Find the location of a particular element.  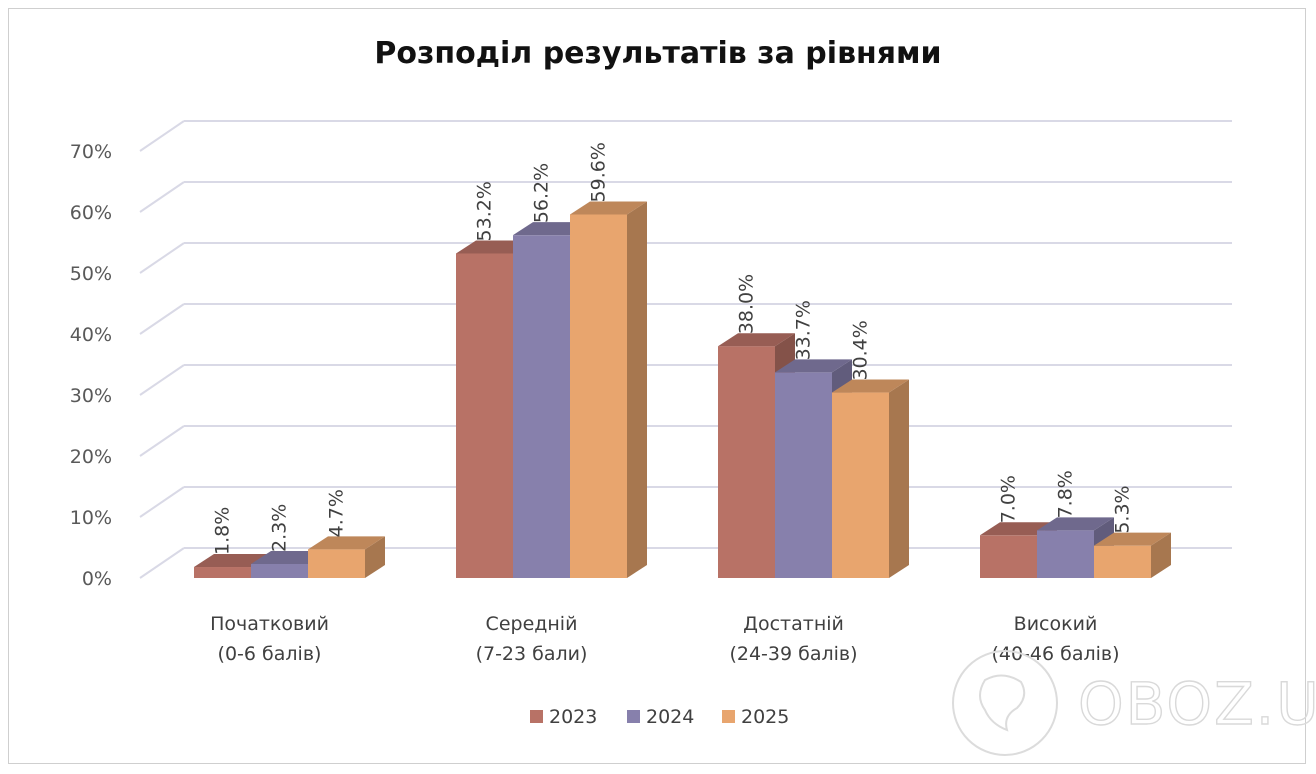

y-tick-label: 40% is located at coordinates (91, 335).